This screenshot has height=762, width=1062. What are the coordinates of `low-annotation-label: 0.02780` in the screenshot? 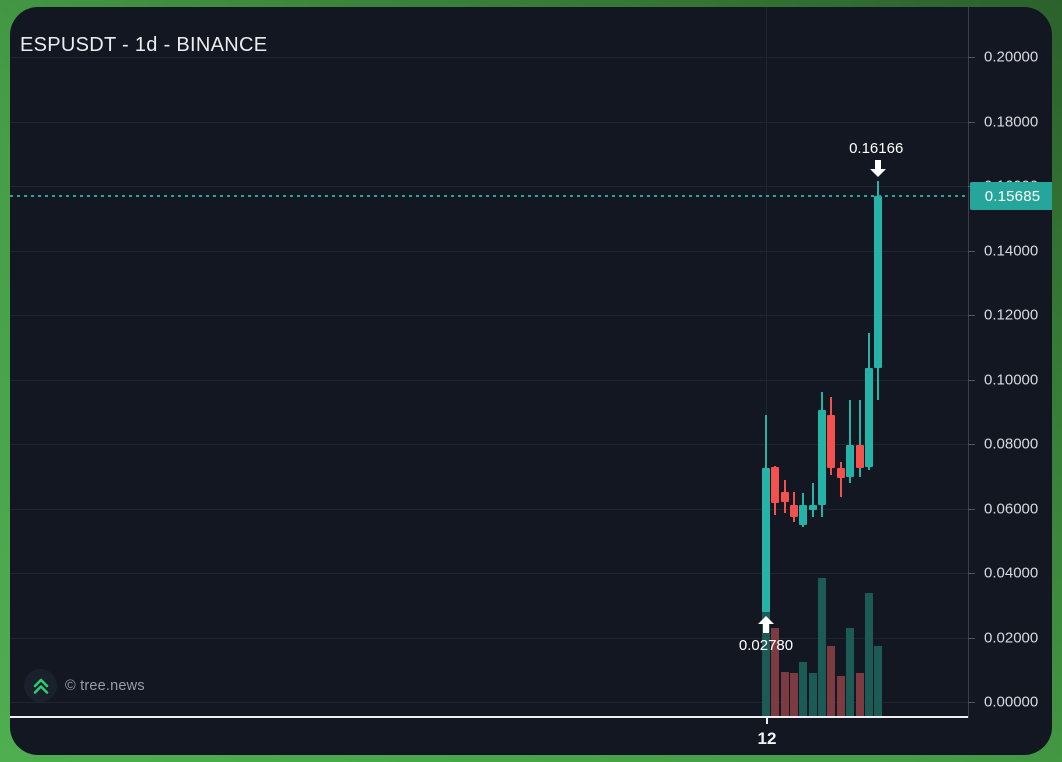 It's located at (766, 646).